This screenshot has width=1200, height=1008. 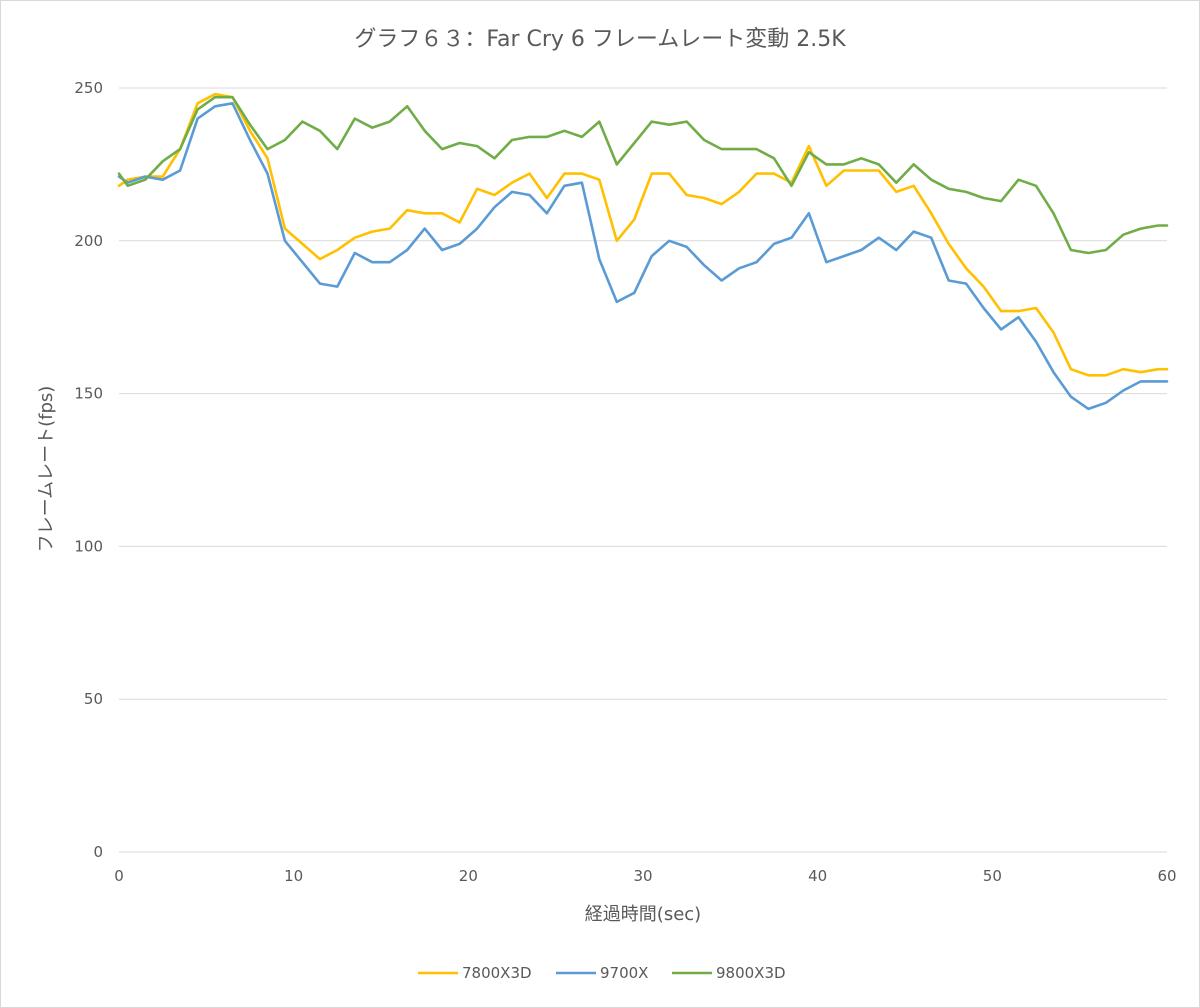 I want to click on x-tick-label: 60, so click(x=1166, y=876).